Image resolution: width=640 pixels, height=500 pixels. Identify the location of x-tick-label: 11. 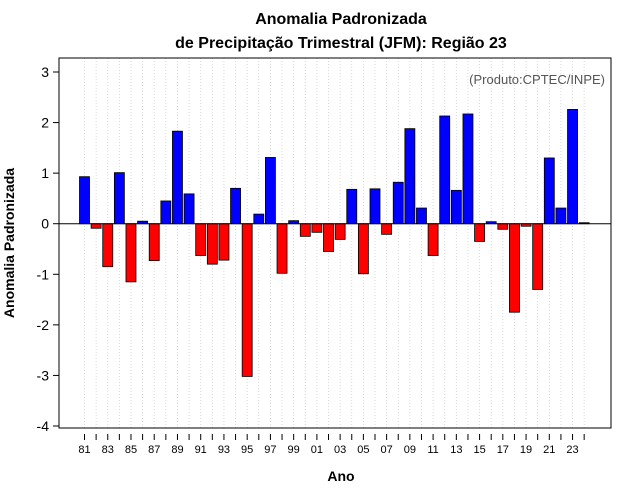
(432, 450).